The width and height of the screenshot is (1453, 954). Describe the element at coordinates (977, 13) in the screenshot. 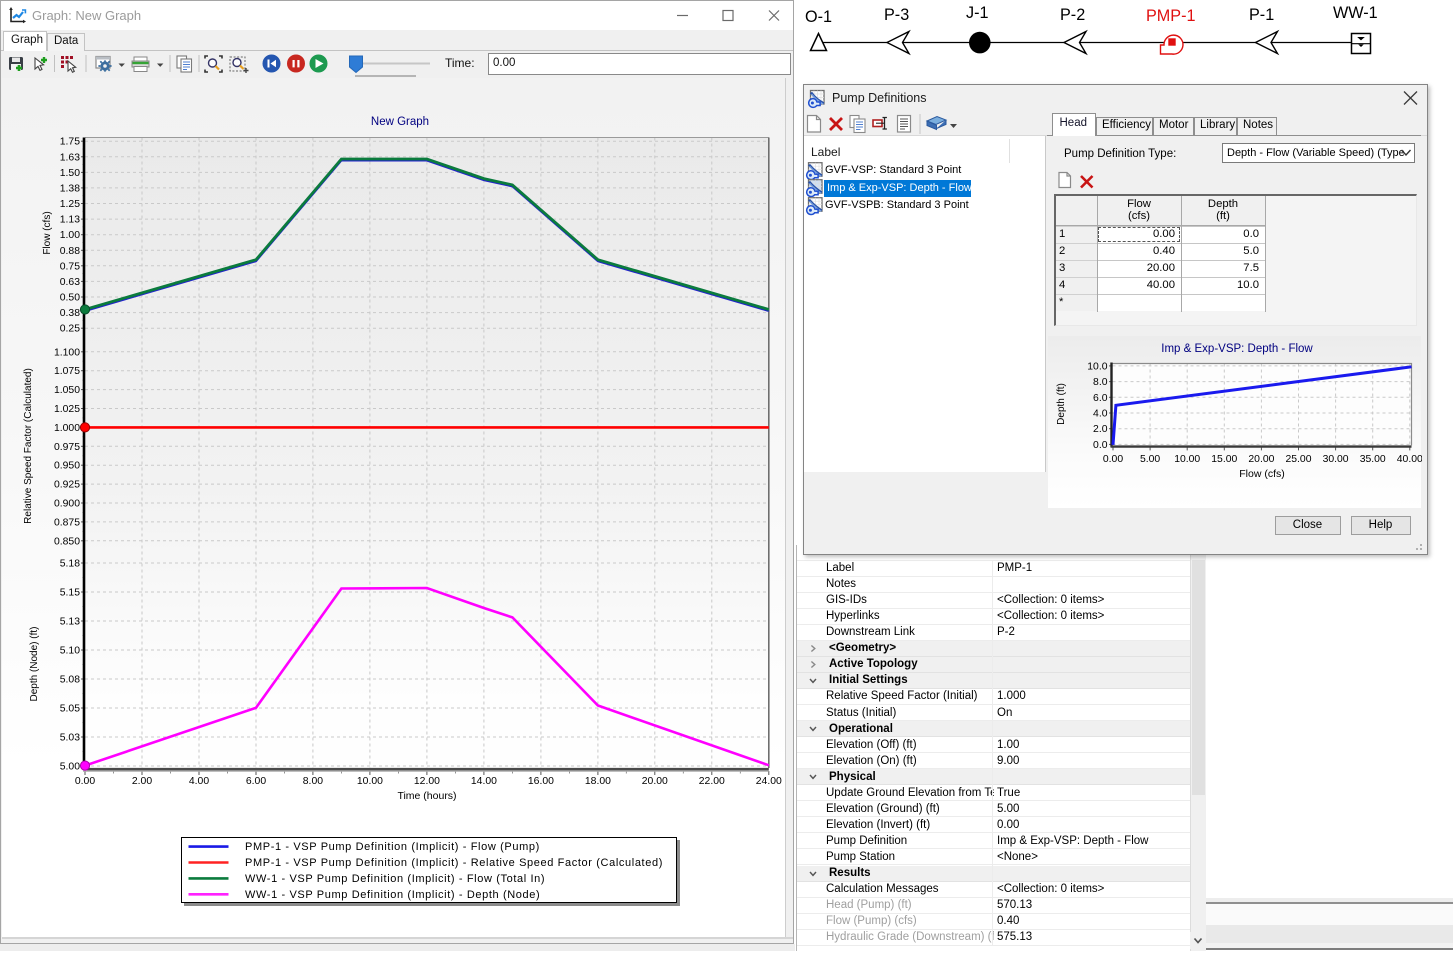

I see `svg-text: J-1` at that location.